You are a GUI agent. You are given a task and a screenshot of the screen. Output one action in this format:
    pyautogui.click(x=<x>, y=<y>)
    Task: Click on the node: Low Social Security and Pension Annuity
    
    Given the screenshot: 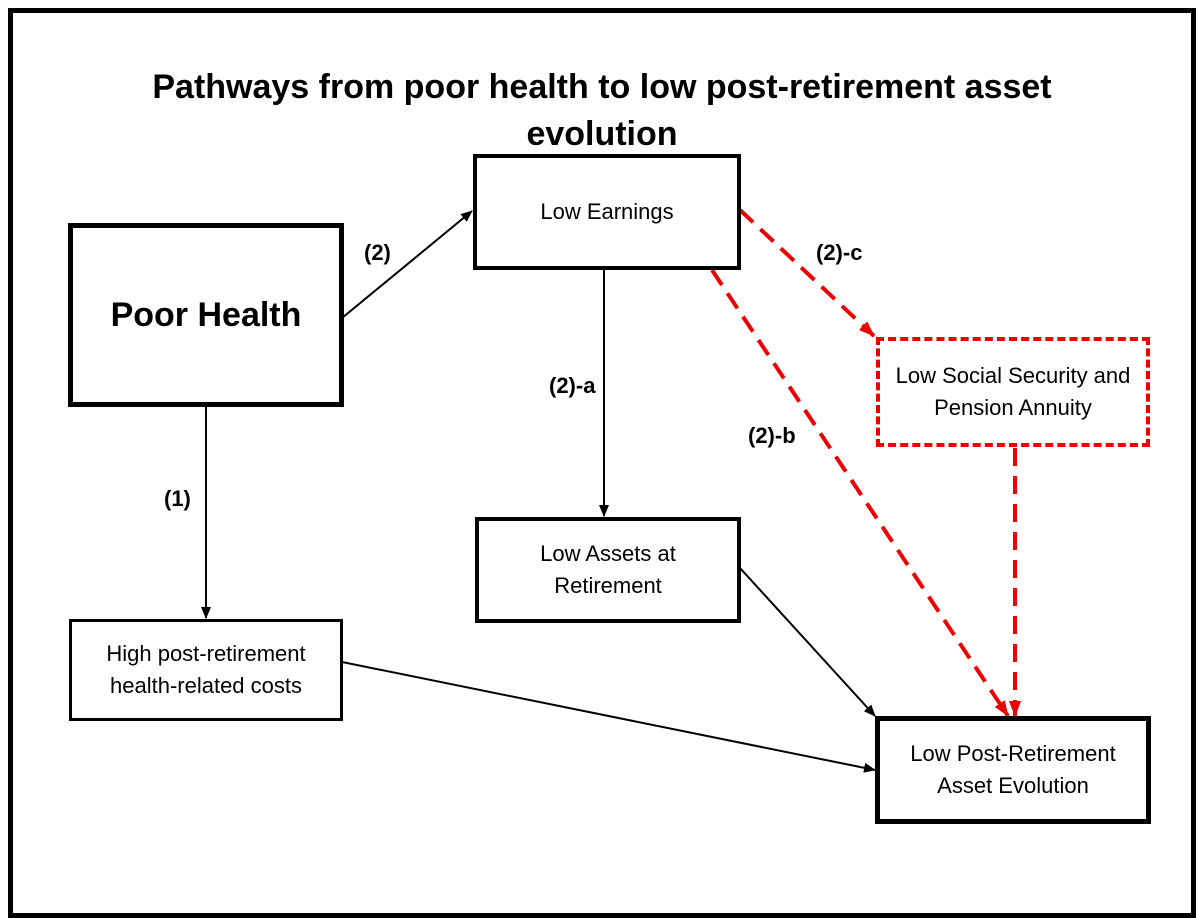 What is the action you would take?
    pyautogui.click(x=1013, y=392)
    